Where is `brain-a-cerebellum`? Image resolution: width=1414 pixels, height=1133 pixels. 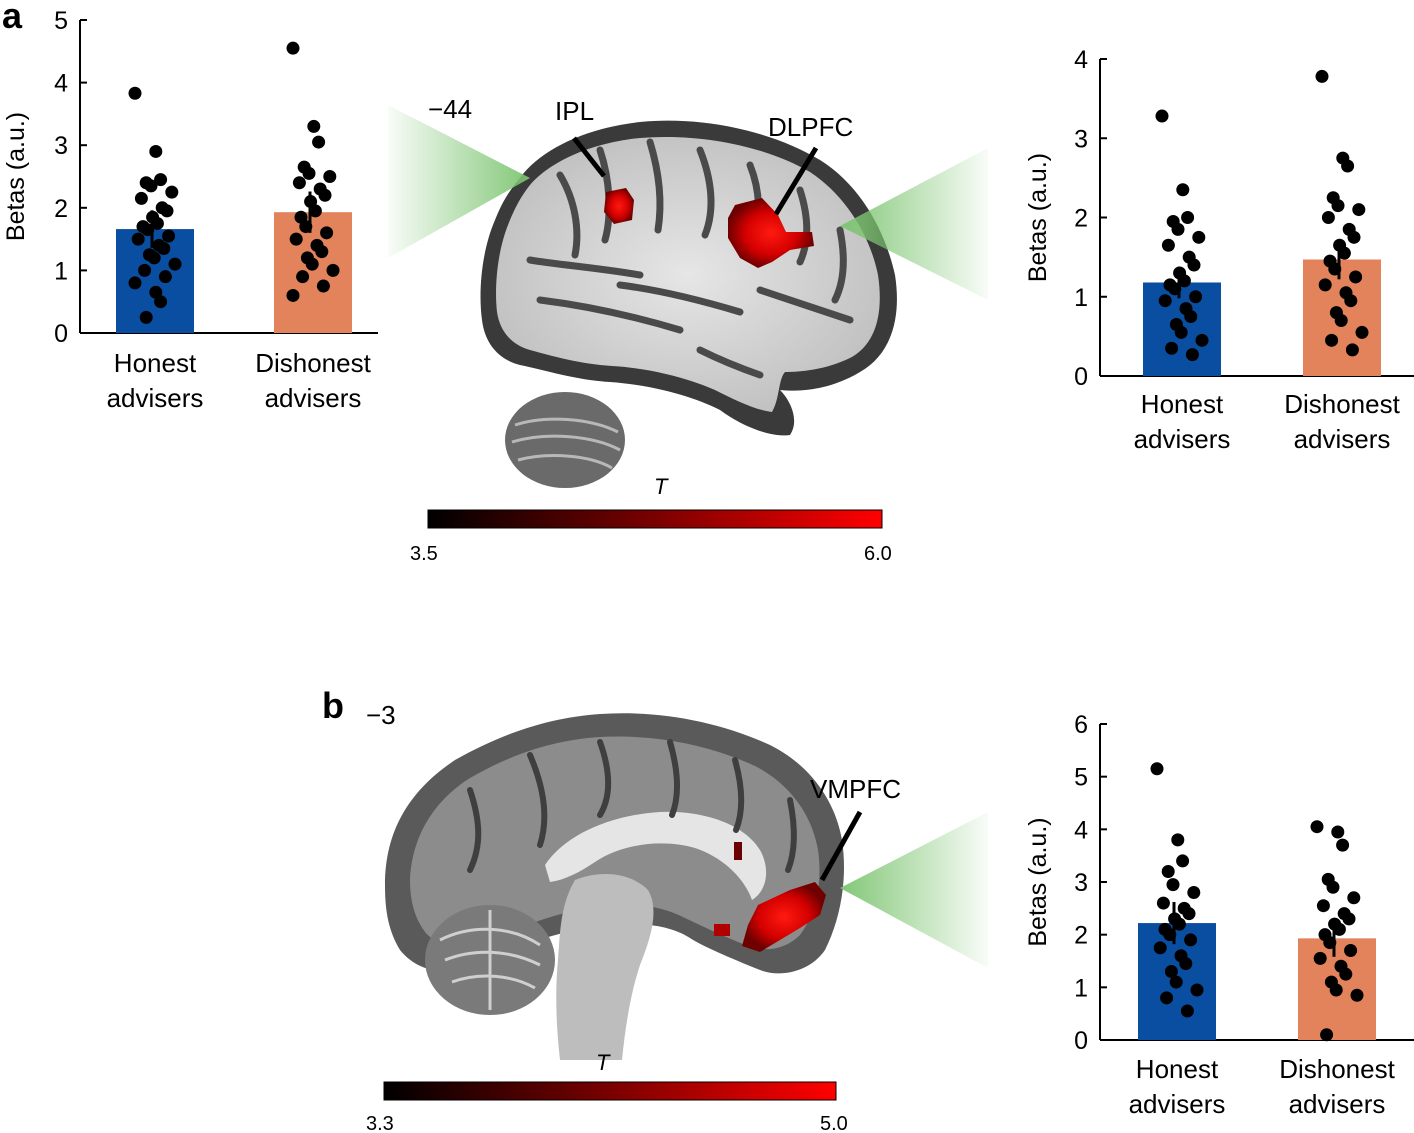
brain-a-cerebellum is located at coordinates (565, 440).